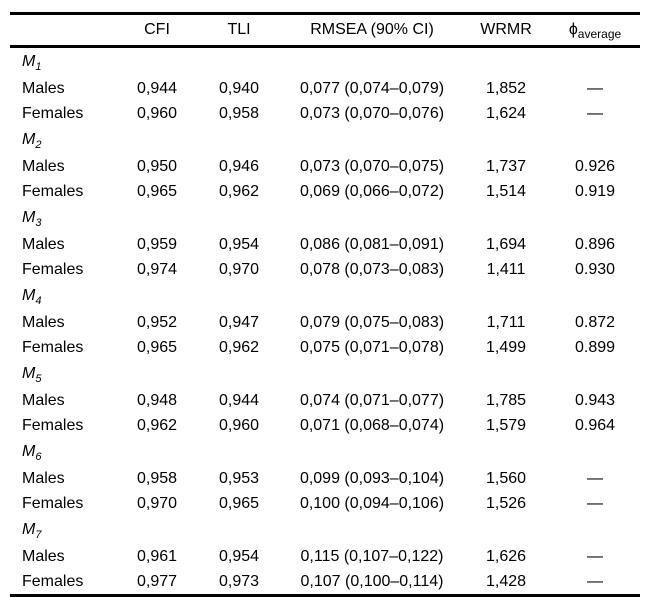  Describe the element at coordinates (325, 296) in the screenshot. I see `model-group-row: M4` at that location.